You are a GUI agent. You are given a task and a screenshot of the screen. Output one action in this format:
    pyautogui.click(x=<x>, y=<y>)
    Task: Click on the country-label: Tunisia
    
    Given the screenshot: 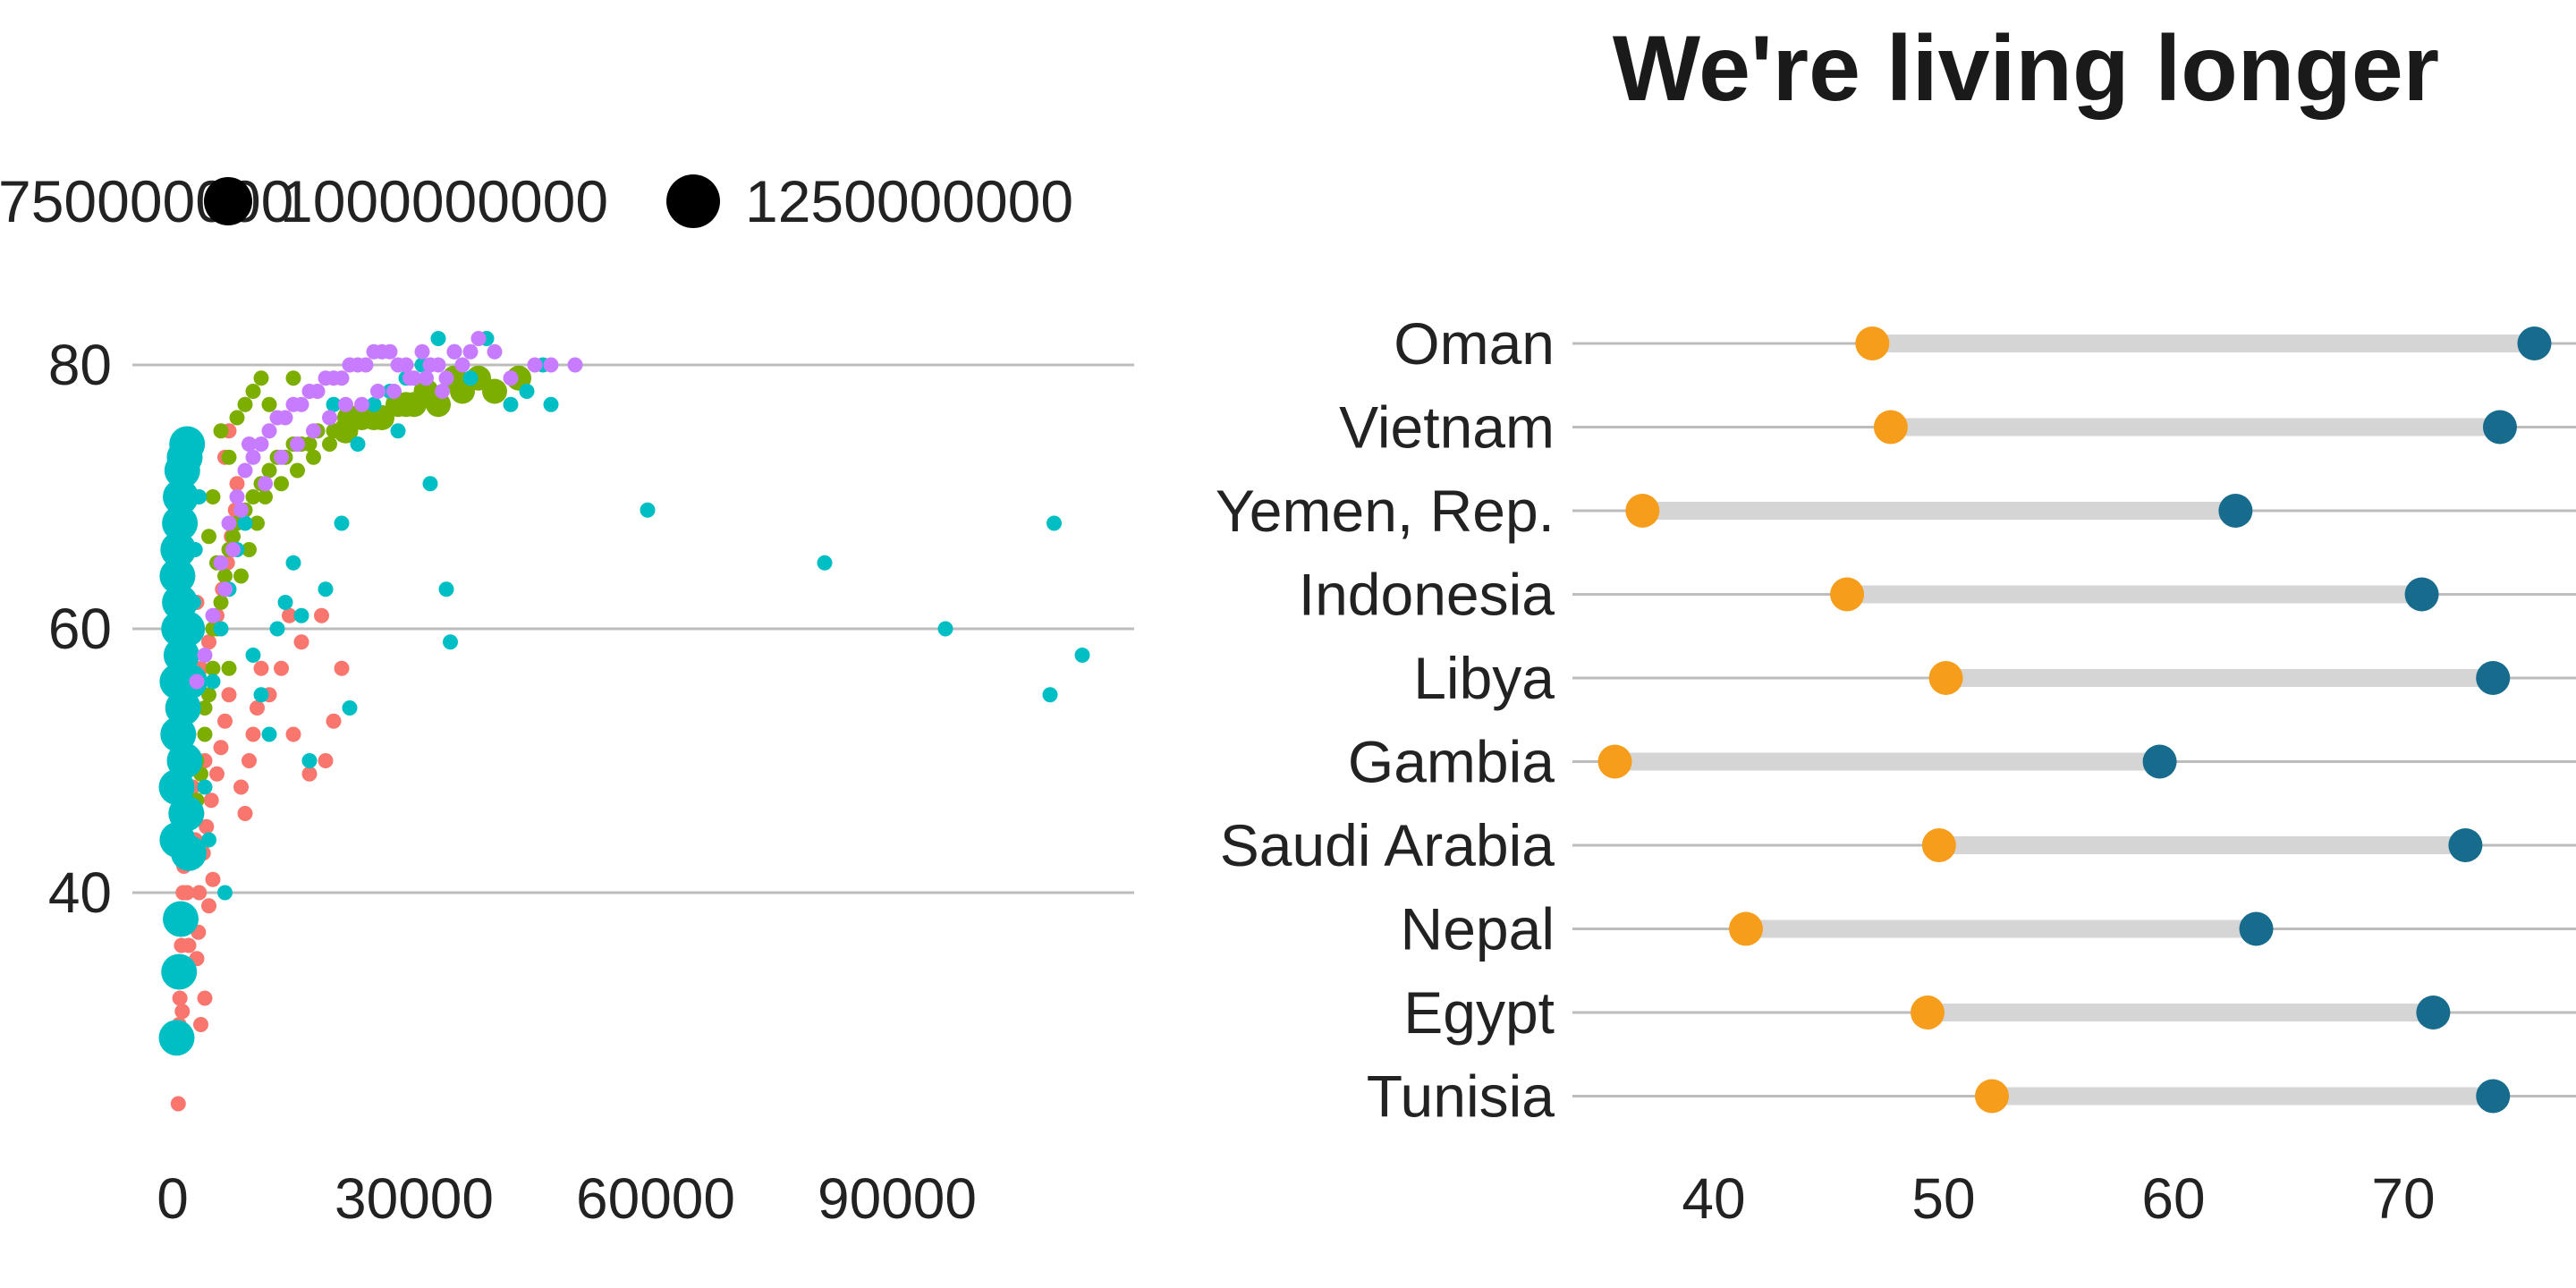 What is the action you would take?
    pyautogui.click(x=1461, y=1096)
    